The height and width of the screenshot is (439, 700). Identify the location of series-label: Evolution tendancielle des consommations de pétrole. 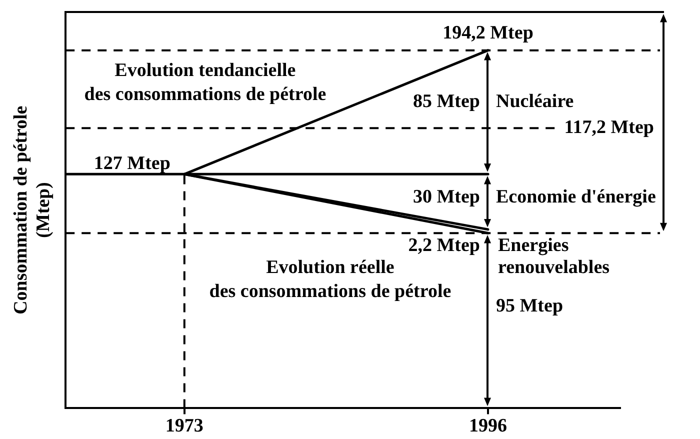
(205, 83).